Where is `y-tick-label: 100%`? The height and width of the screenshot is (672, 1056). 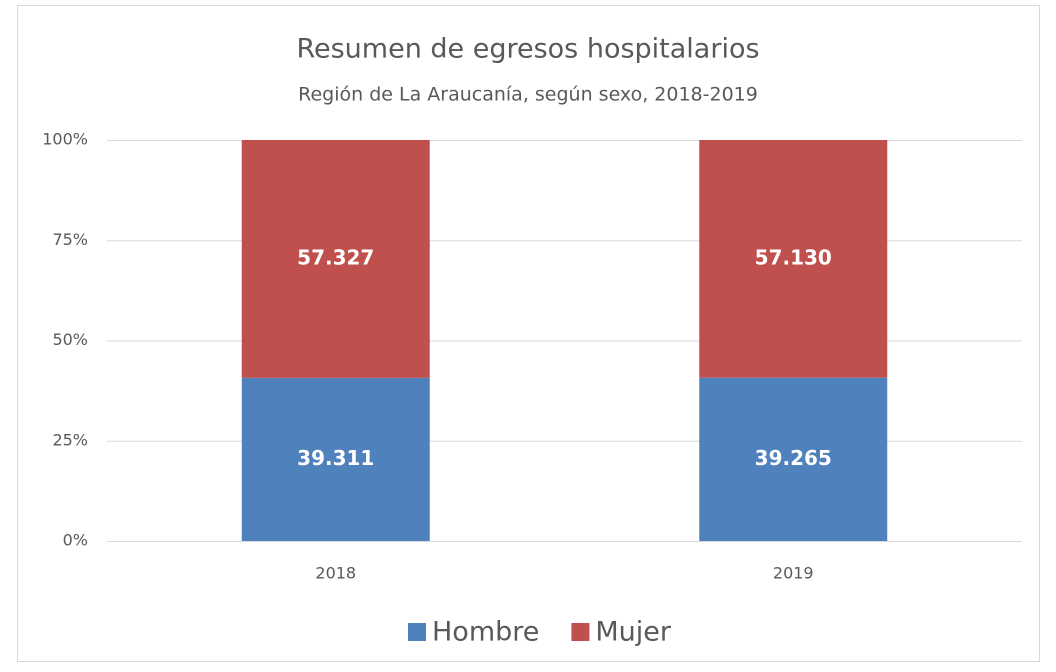
y-tick-label: 100% is located at coordinates (65, 139).